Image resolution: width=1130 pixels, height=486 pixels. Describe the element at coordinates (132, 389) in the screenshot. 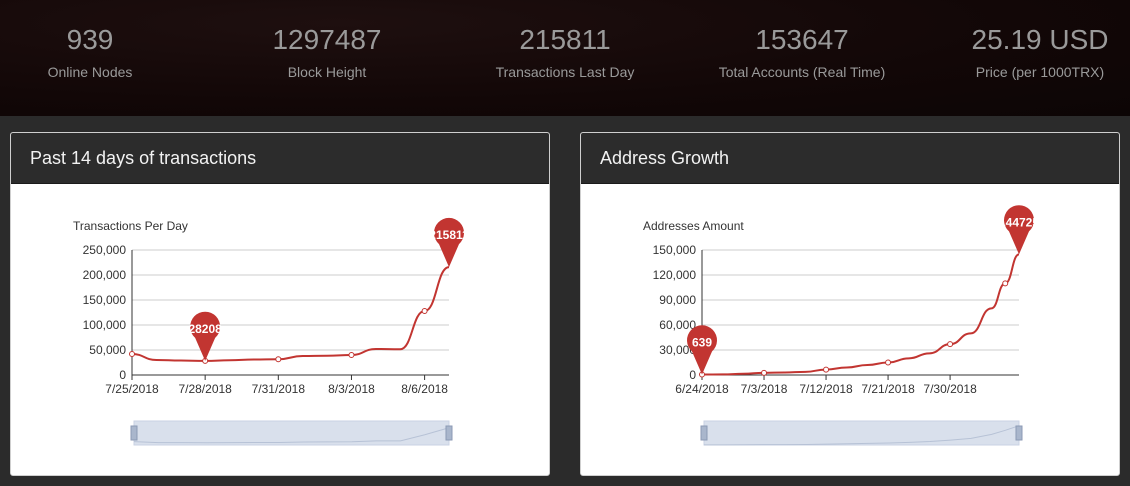

I see `x-tick-label: 7/25/2018` at that location.